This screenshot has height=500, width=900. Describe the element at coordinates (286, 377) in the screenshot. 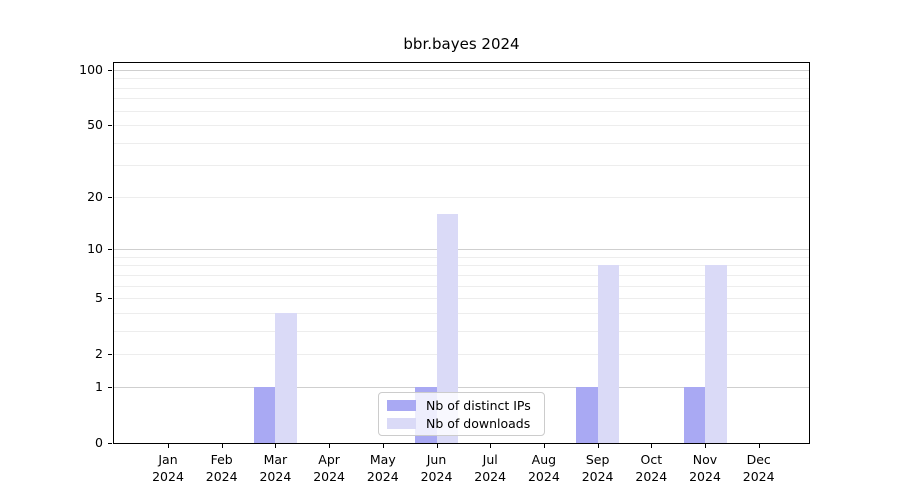

I see `bar-nb-of-downloads-mar` at that location.